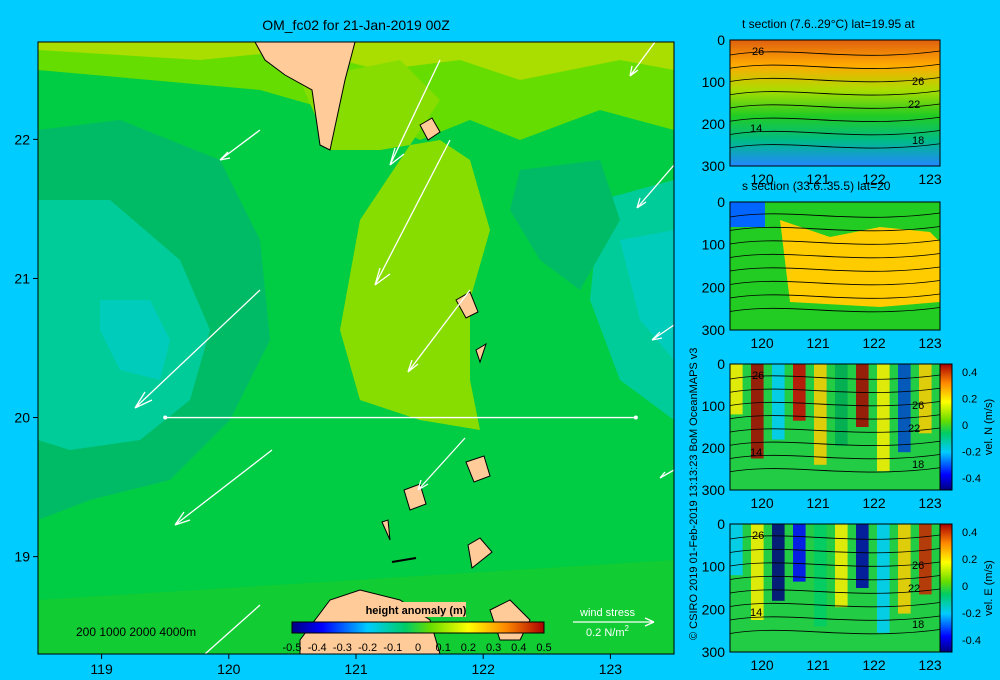  I want to click on panel-colorbar-strip, so click(946, 588).